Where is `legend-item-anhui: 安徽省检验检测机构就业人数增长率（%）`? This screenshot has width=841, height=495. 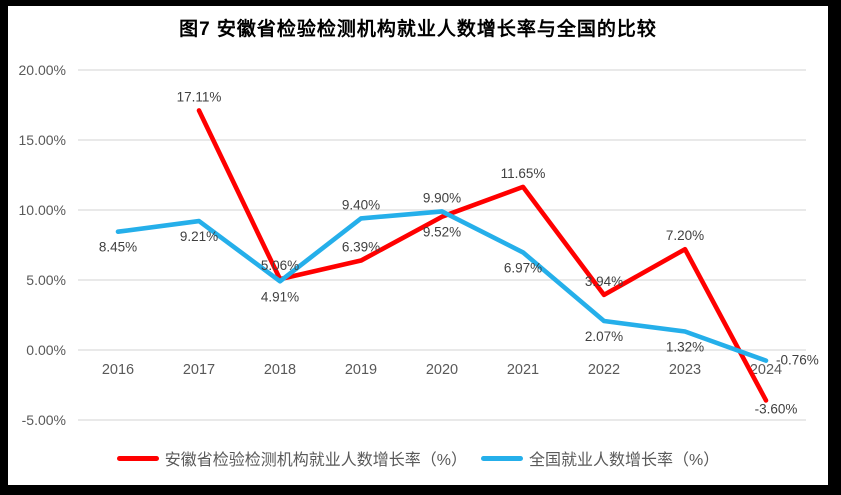
legend-item-anhui: 安徽省检验检测机构就业人数增长率（%） is located at coordinates (291, 458).